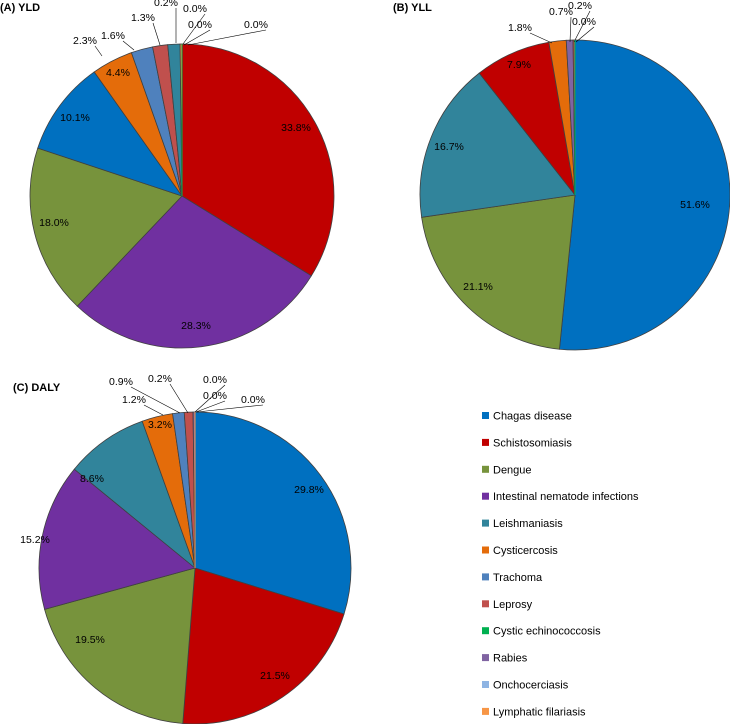  What do you see at coordinates (20, 8) in the screenshot?
I see `chart-title: (A) YLD` at bounding box center [20, 8].